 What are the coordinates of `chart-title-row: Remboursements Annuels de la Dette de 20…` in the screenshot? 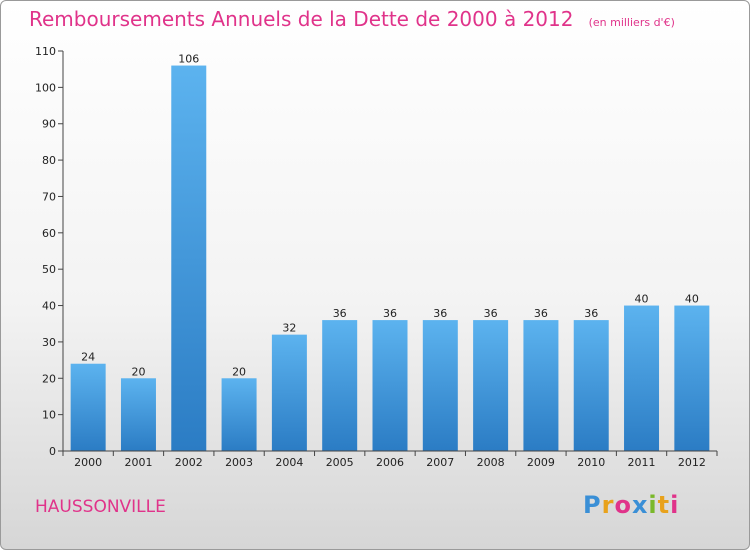 It's located at (352, 19).